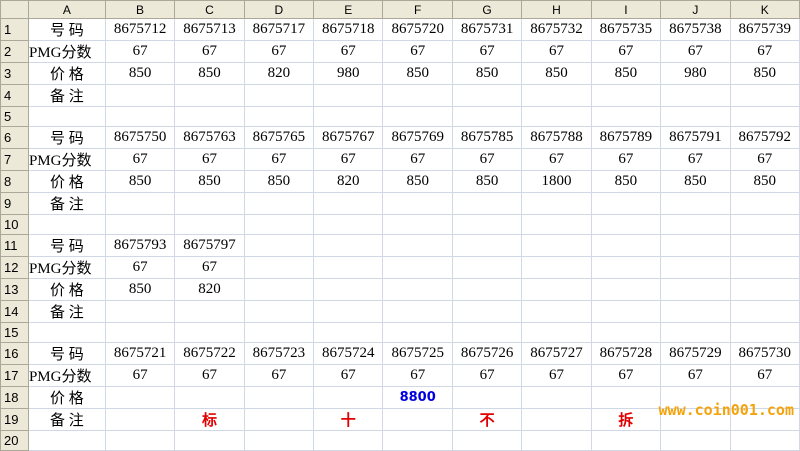 The width and height of the screenshot is (800, 451). I want to click on row-header-8: 8, so click(14, 181).